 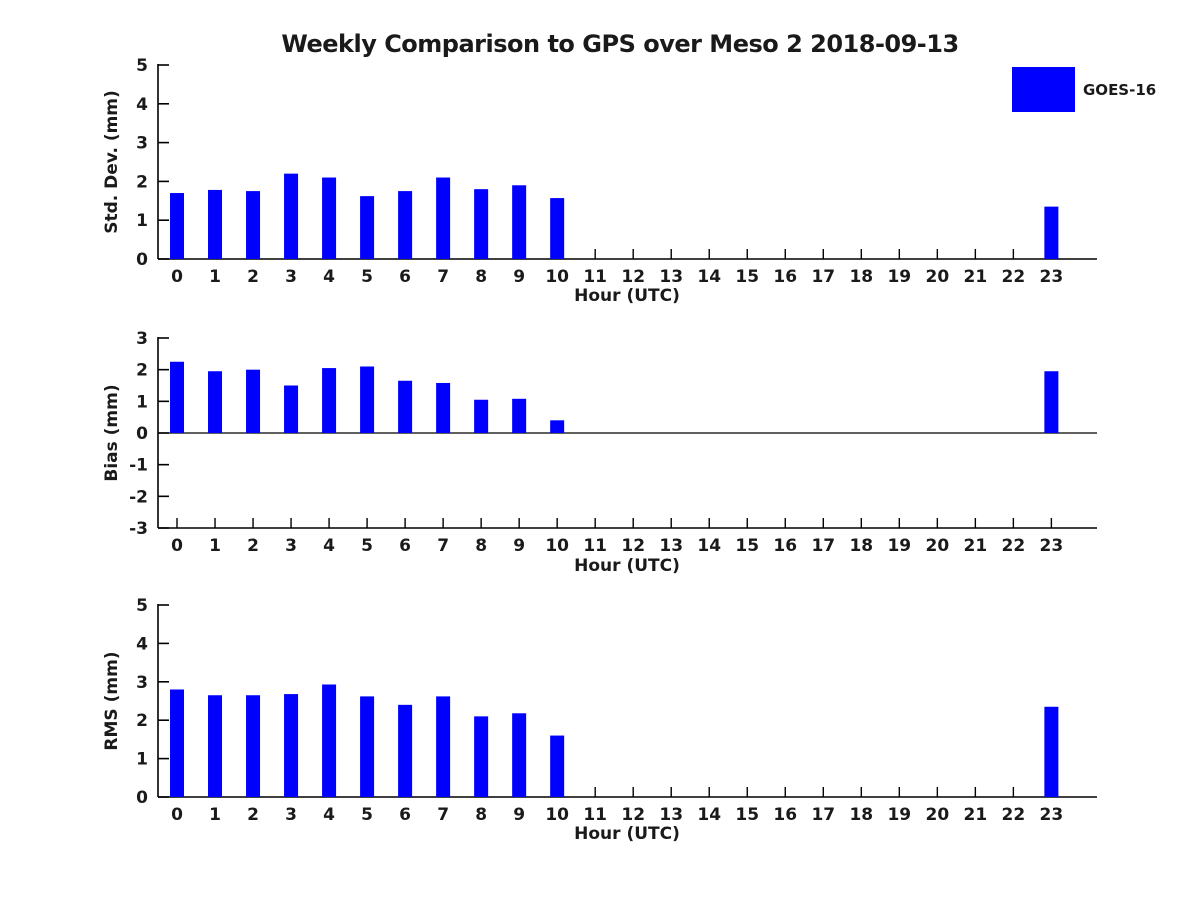 I want to click on legend-label: GOES-16, so click(x=1120, y=89).